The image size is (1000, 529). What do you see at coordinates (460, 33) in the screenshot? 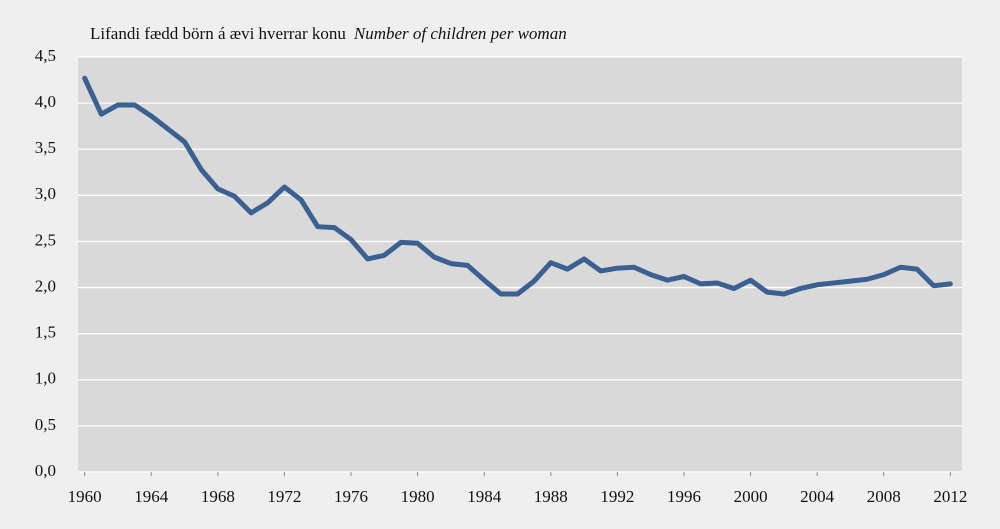
I see `subtitle: Number of children per woman` at bounding box center [460, 33].